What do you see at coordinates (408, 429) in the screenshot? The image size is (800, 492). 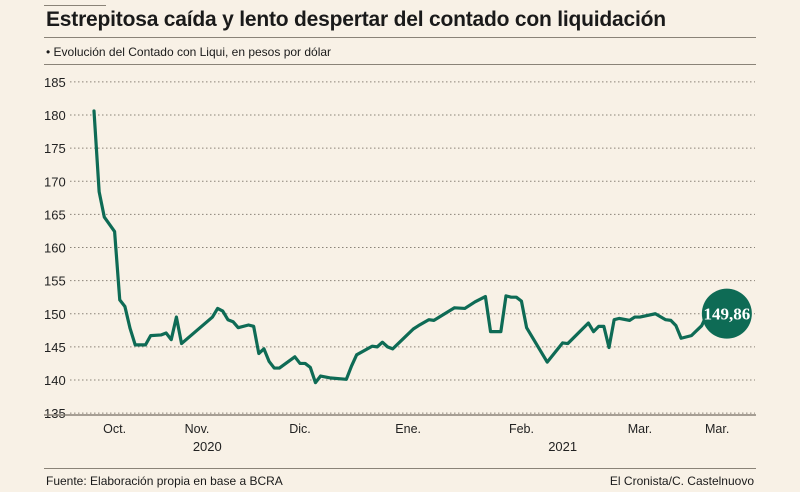 I see `x-tick-label: Ene.` at bounding box center [408, 429].